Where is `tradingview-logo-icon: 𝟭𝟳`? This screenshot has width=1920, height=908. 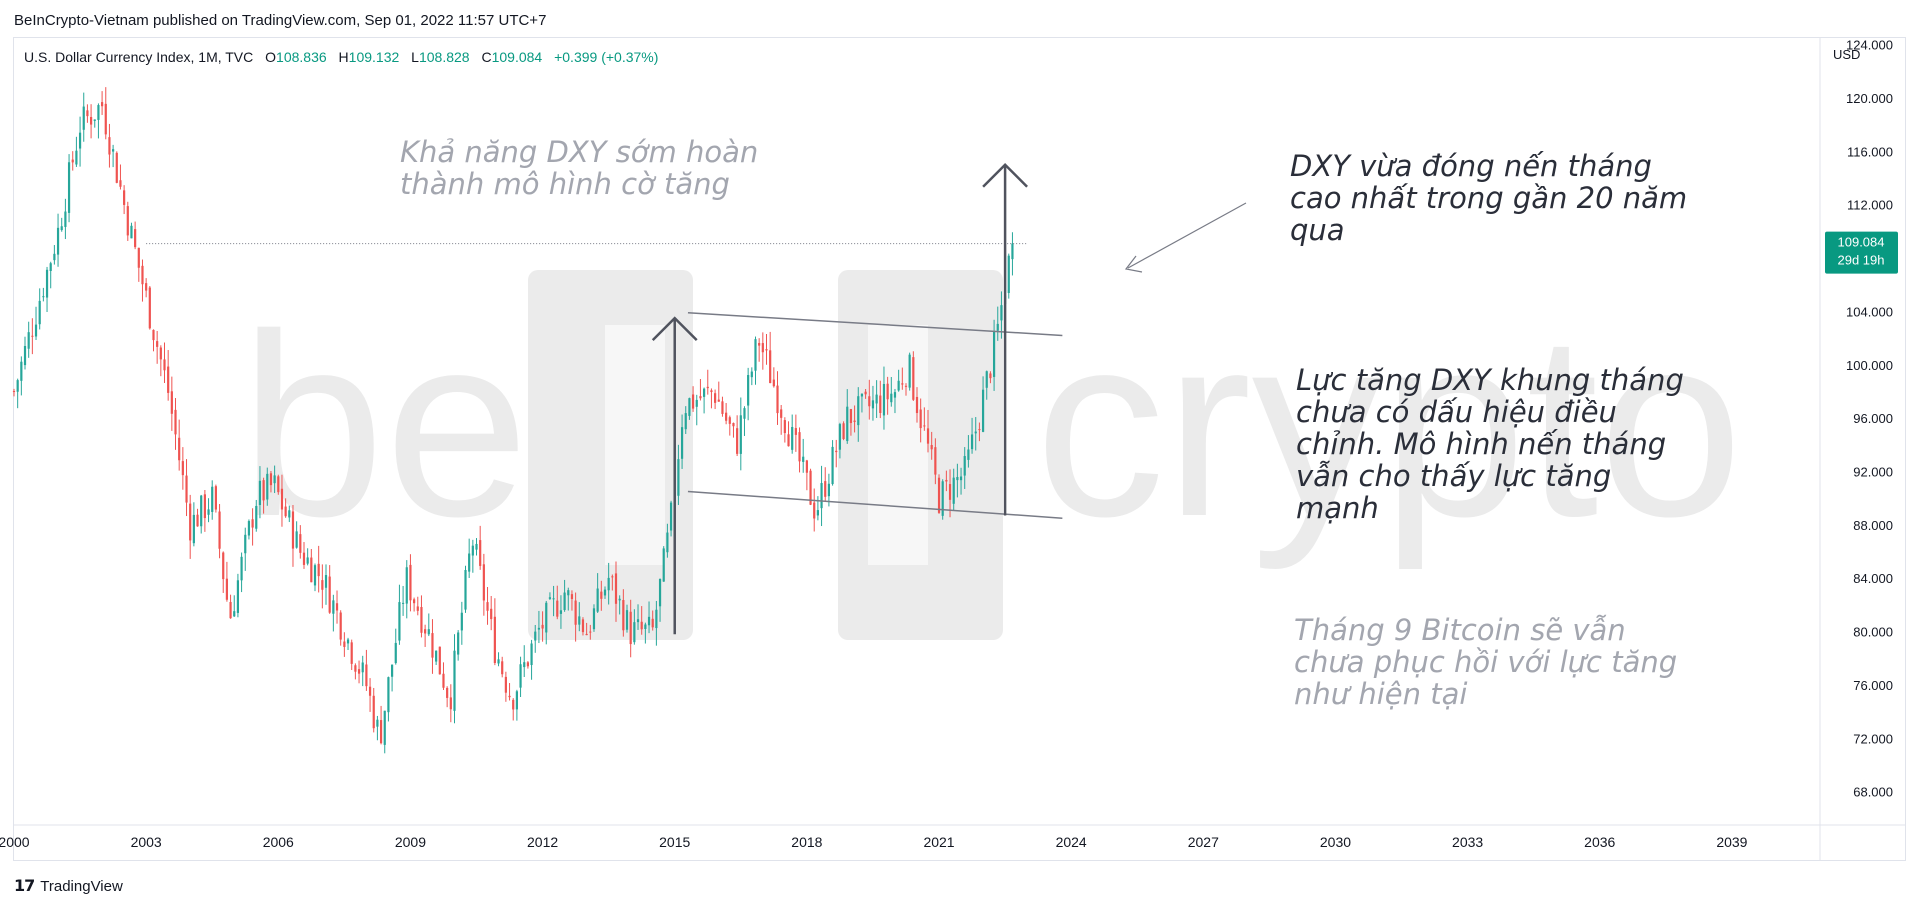
tradingview-logo-icon: 𝟭𝟳 is located at coordinates (24, 886).